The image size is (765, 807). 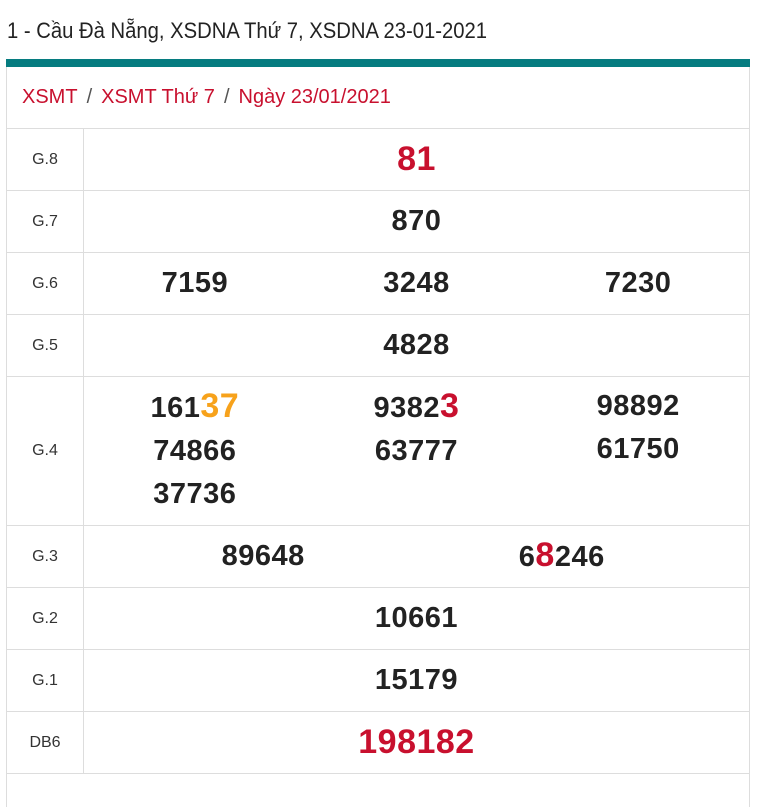 I want to click on number-digits: 3248, so click(x=416, y=283).